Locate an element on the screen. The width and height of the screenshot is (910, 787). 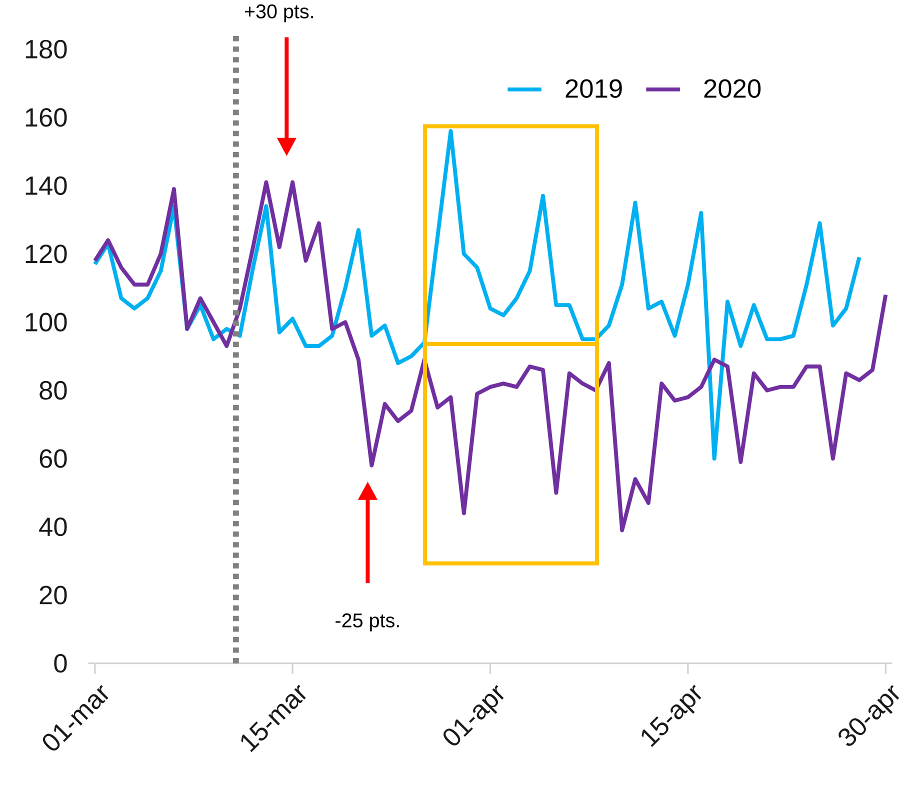
y-tick-label: 40 is located at coordinates (53, 526).